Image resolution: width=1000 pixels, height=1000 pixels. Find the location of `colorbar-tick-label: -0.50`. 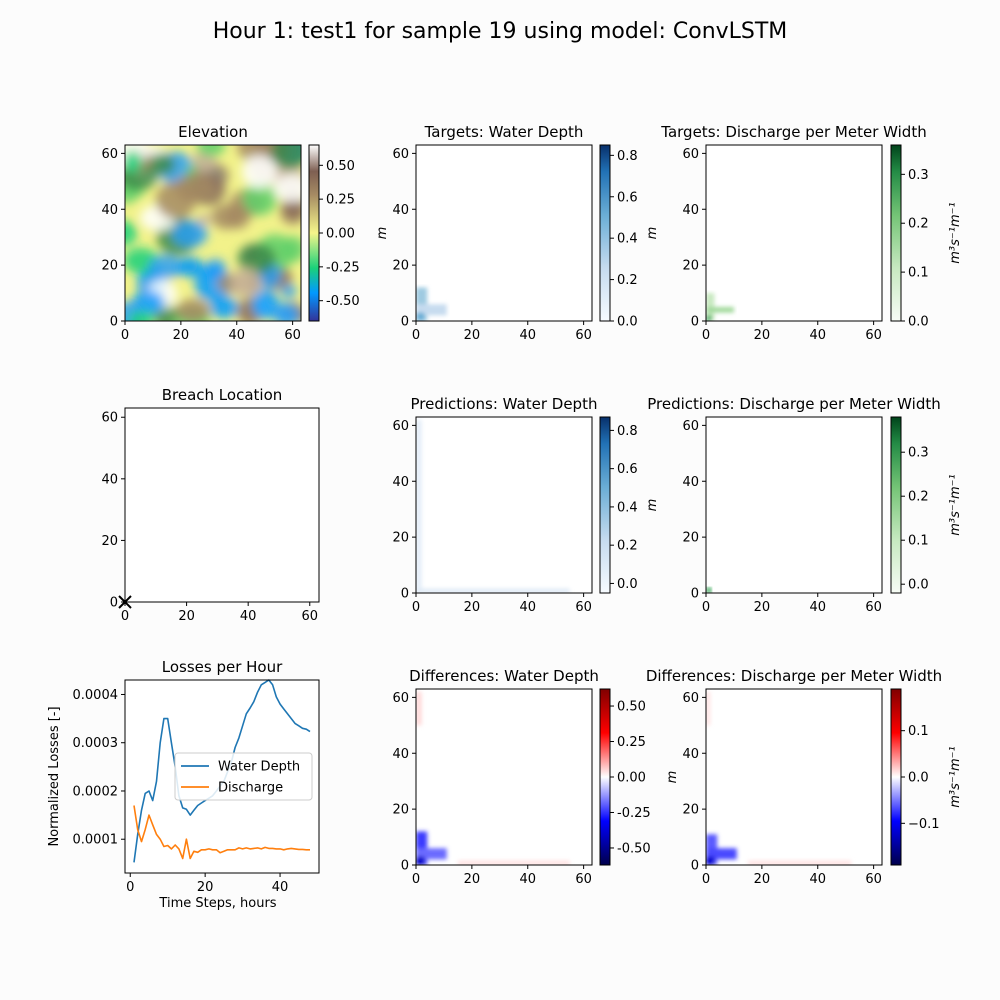

colorbar-tick-label: -0.50 is located at coordinates (343, 301).